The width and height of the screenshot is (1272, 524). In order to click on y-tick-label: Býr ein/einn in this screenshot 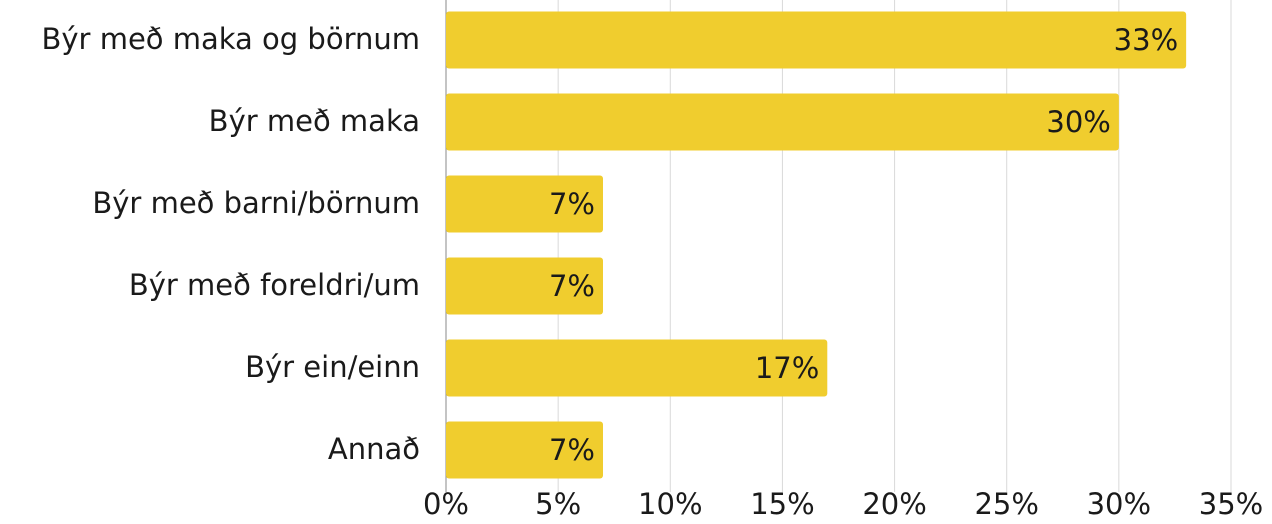, I will do `click(332, 367)`.